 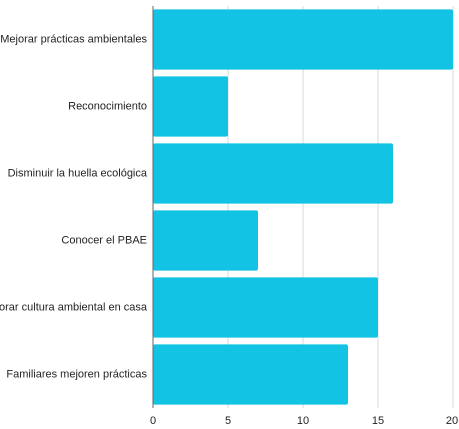 What do you see at coordinates (76, 374) in the screenshot?
I see `category-label-5: Familiares mejoren prácticas` at bounding box center [76, 374].